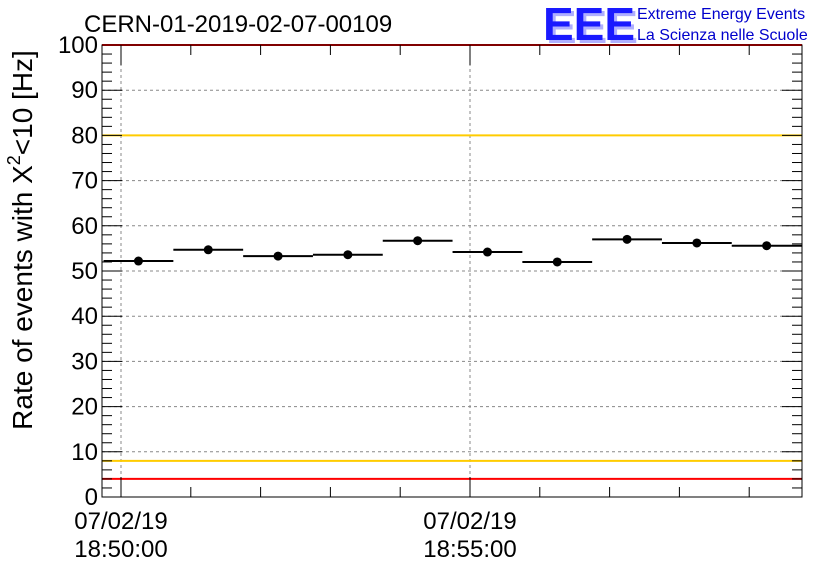  Describe the element at coordinates (22, 297) in the screenshot. I see `y-axis-label-main: Rate of events with X` at that location.